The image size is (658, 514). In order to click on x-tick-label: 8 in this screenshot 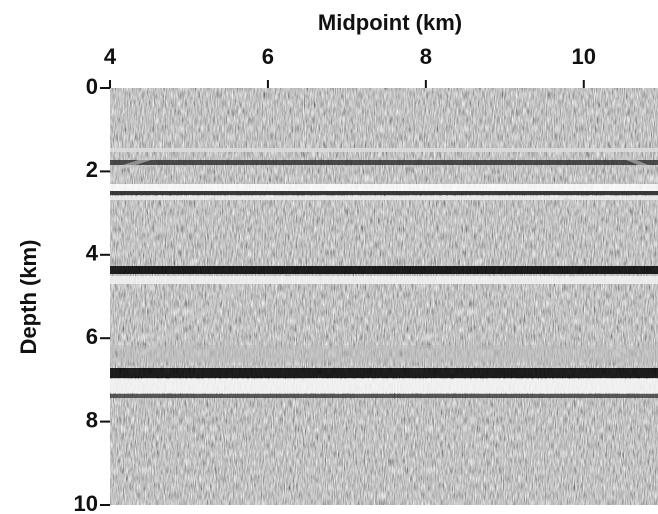, I will do `click(426, 56)`.